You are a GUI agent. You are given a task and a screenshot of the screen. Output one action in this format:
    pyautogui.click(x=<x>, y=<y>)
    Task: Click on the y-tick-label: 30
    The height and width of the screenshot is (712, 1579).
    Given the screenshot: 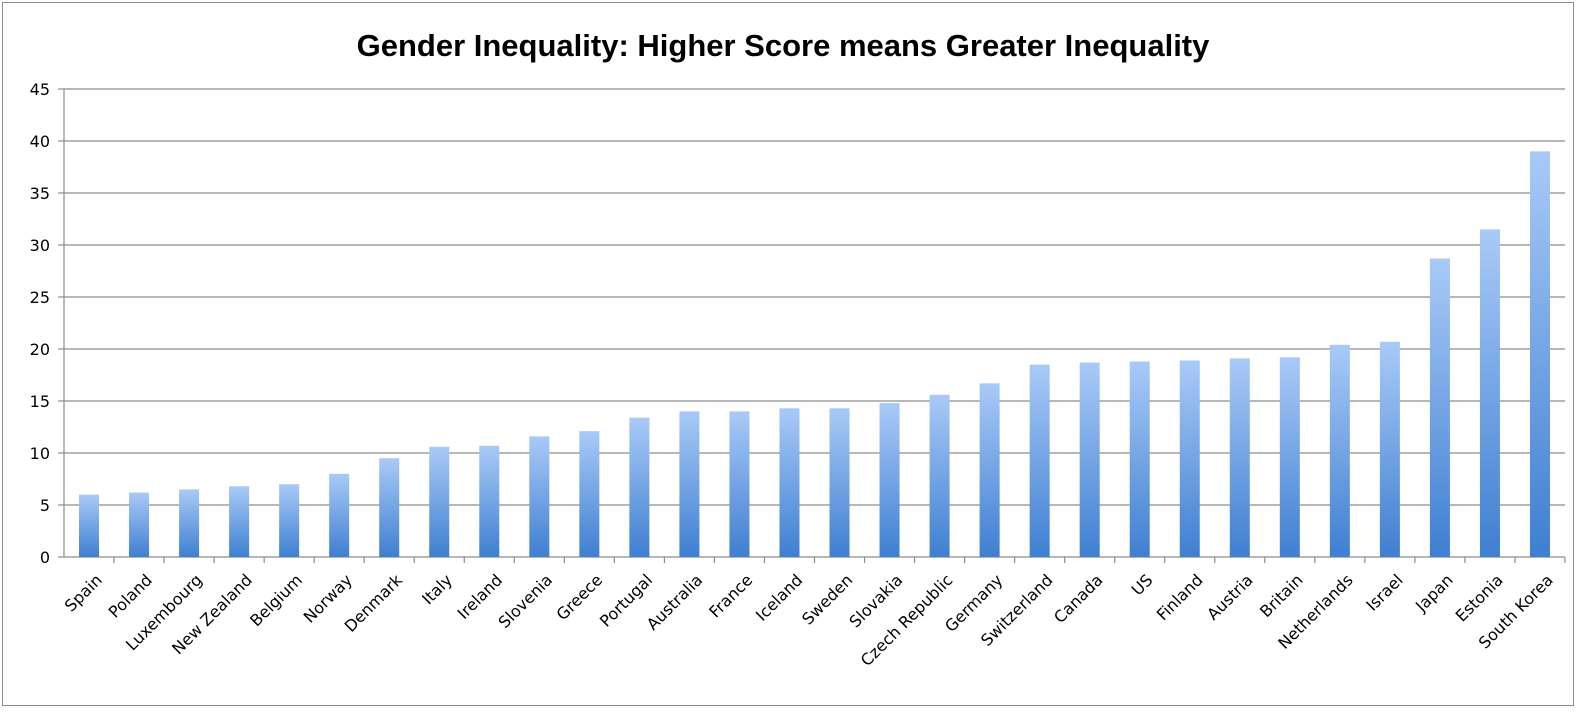 What is the action you would take?
    pyautogui.click(x=40, y=245)
    